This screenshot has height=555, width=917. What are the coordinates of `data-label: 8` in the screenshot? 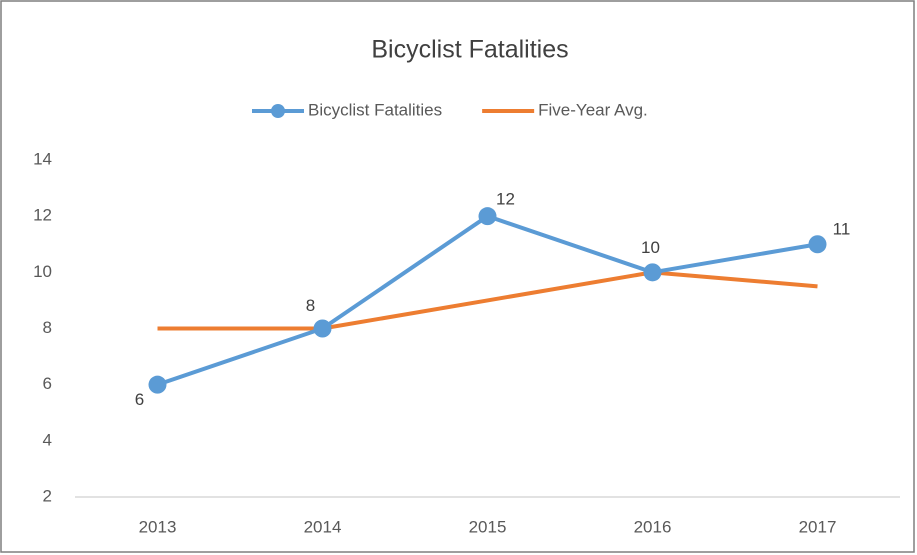 It's located at (310, 305).